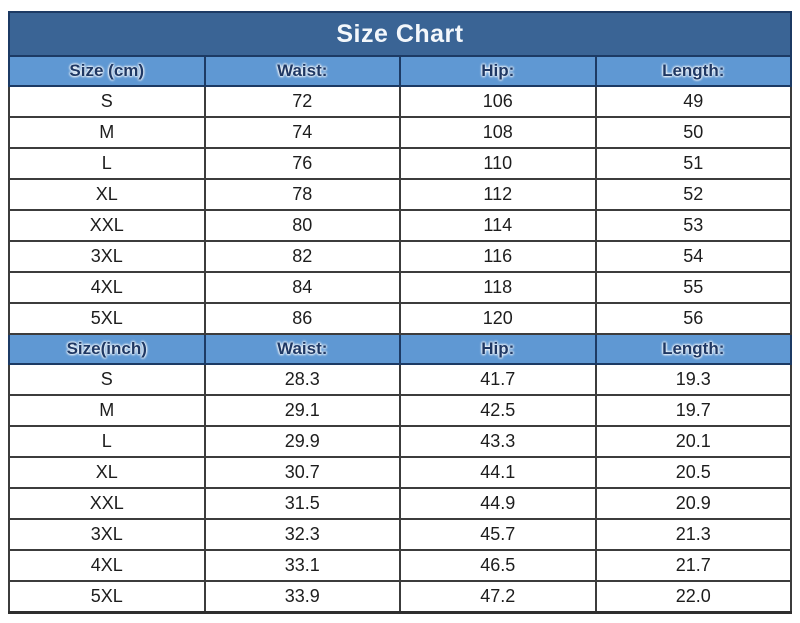  Describe the element at coordinates (498, 379) in the screenshot. I see `value-cell: 41.7` at that location.